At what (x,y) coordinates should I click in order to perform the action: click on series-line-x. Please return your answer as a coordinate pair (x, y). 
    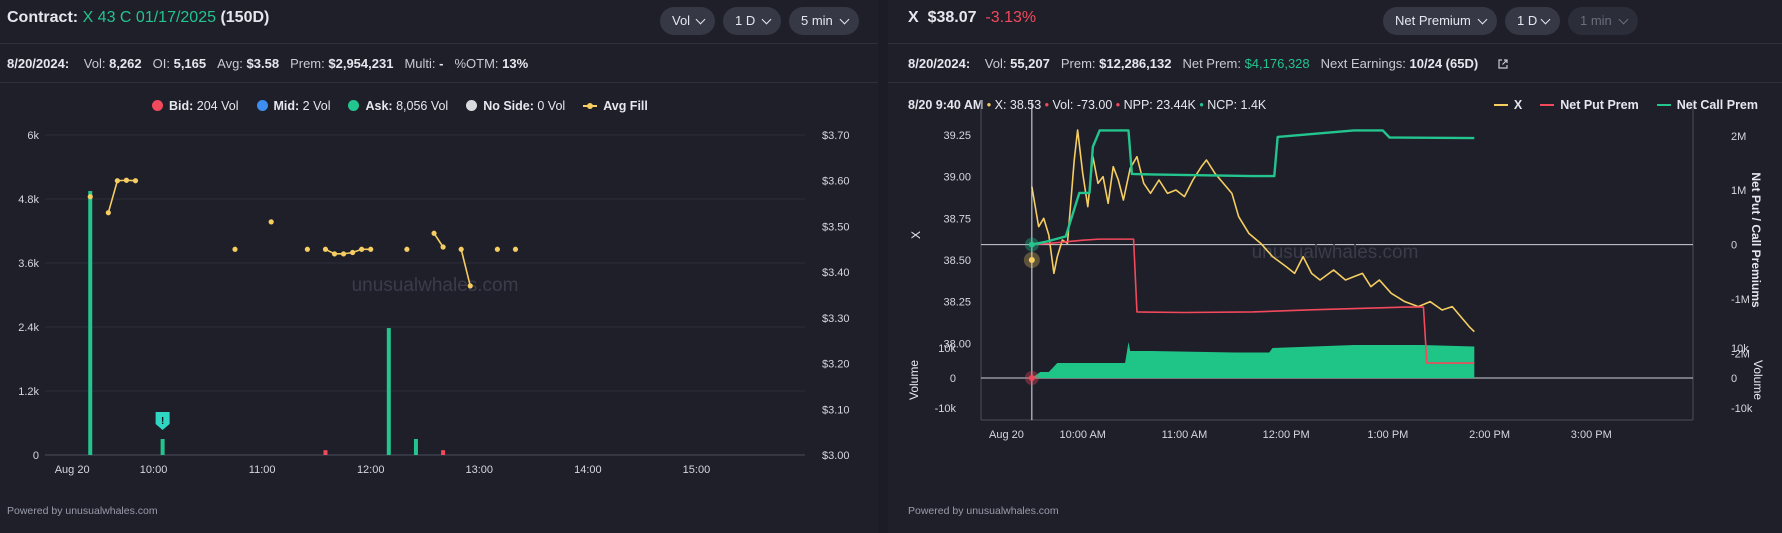
    Looking at the image, I should click on (1253, 231).